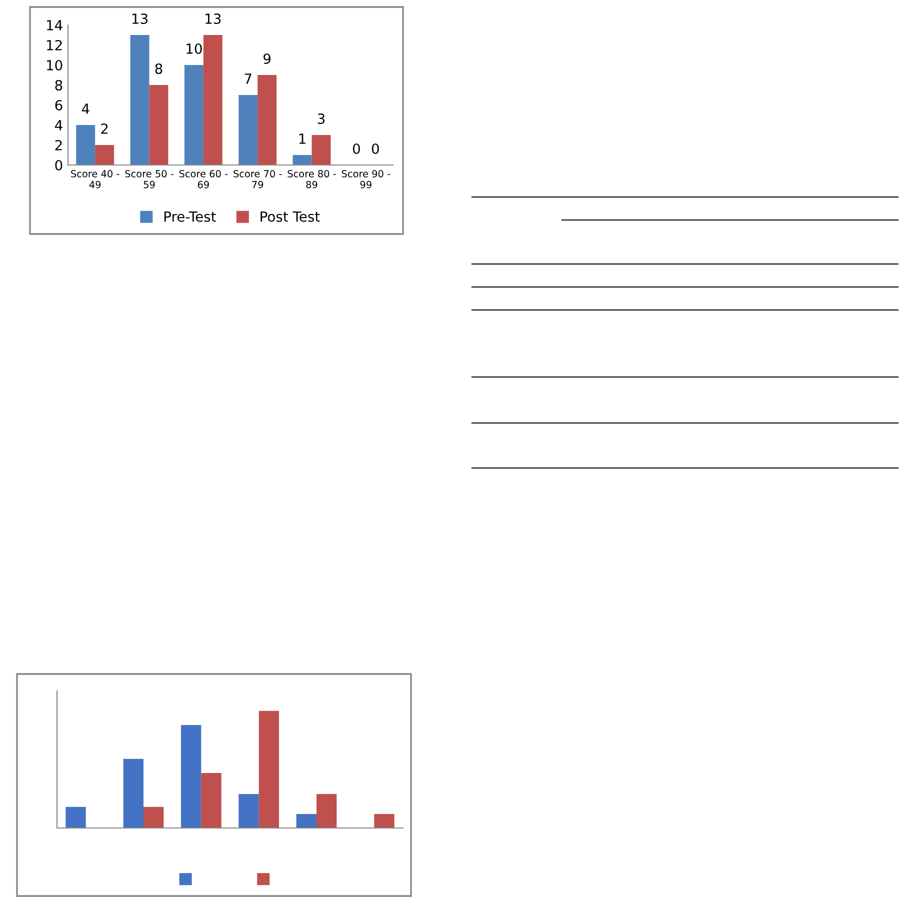 The width and height of the screenshot is (901, 897). What do you see at coordinates (86, 109) in the screenshot?
I see `data-label: 4` at bounding box center [86, 109].